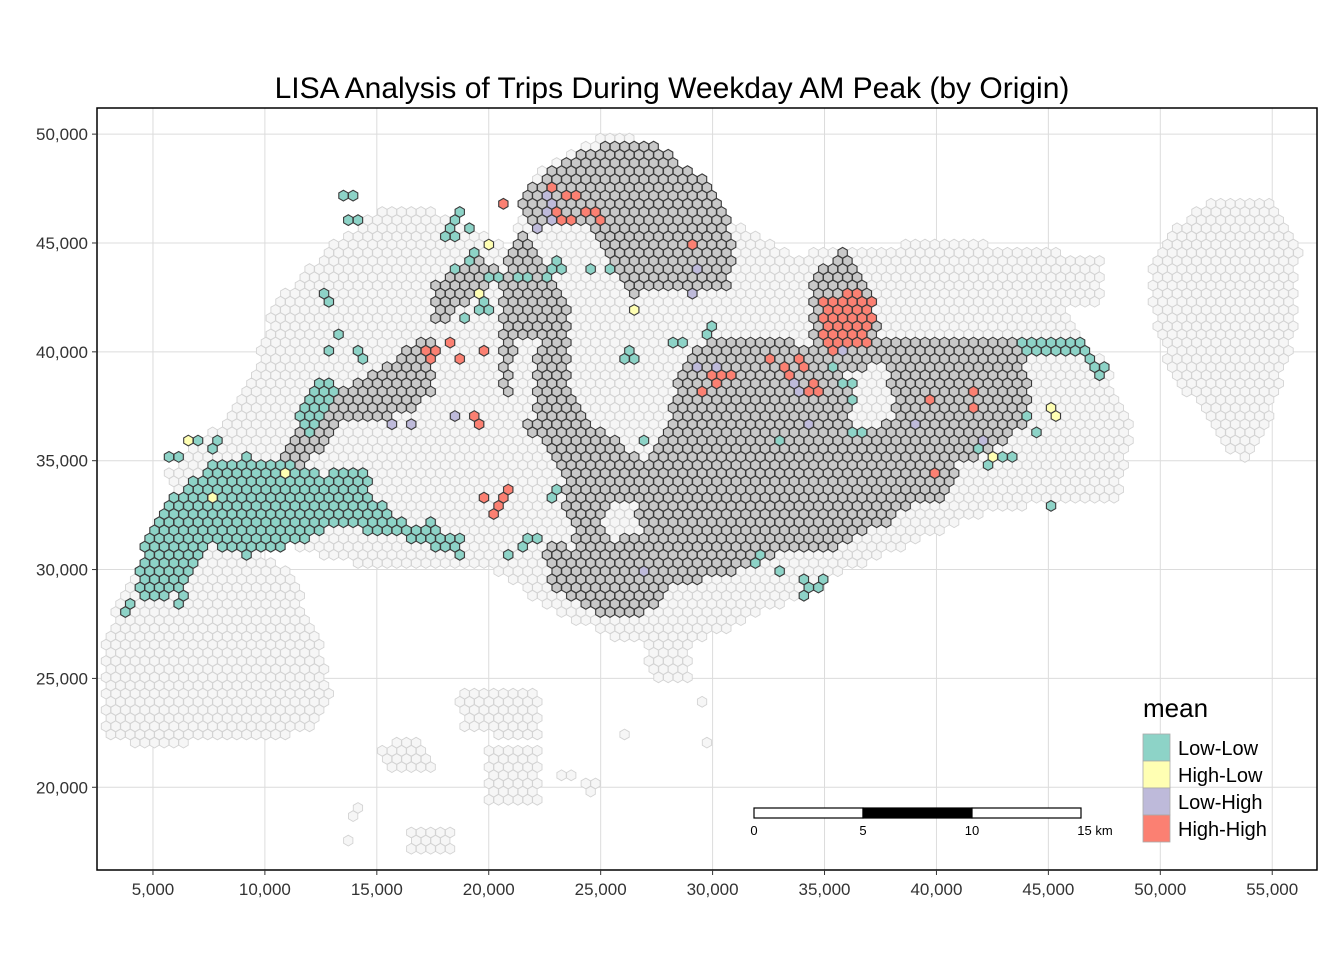 The image size is (1344, 960). What do you see at coordinates (62, 134) in the screenshot?
I see `y-tick-label: 50,000` at bounding box center [62, 134].